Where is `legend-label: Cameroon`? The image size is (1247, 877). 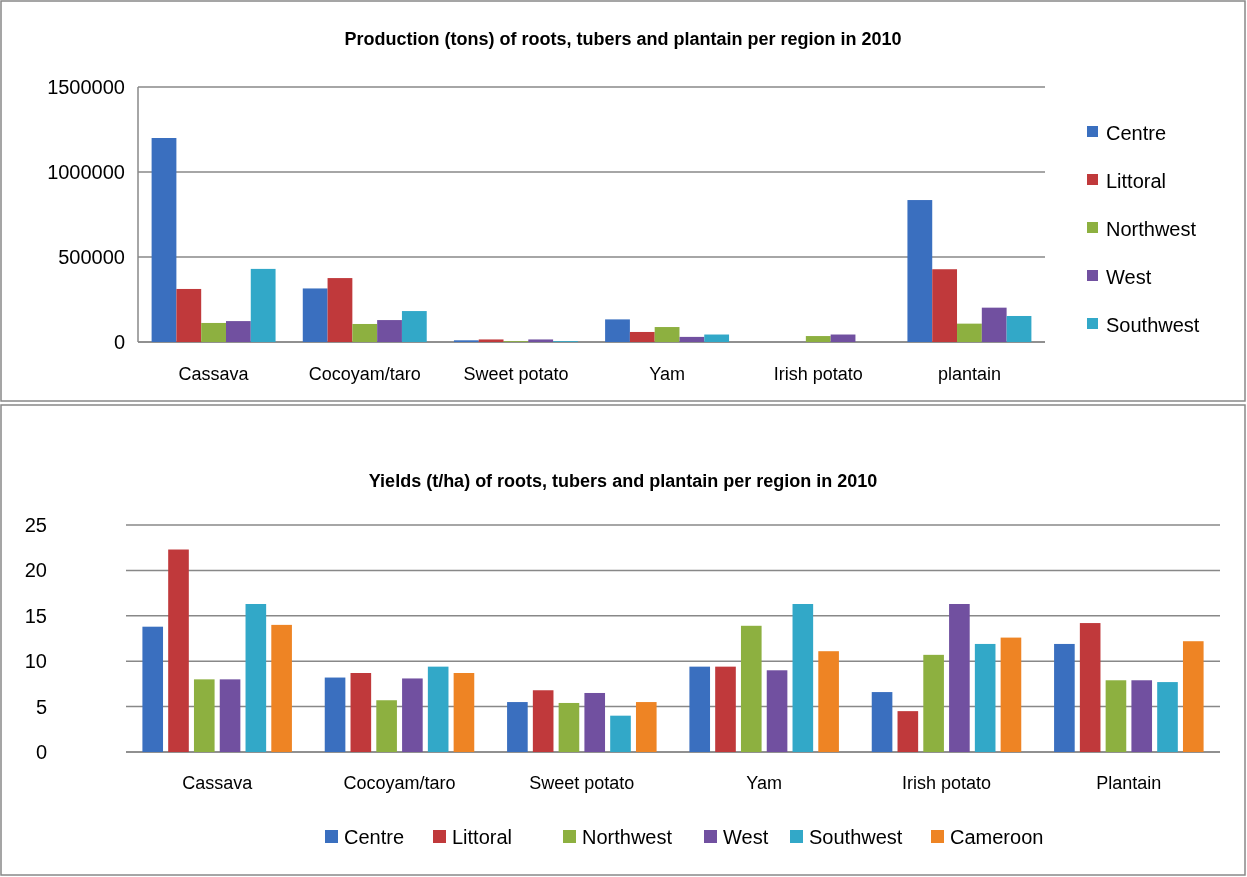 legend-label: Cameroon is located at coordinates (997, 837).